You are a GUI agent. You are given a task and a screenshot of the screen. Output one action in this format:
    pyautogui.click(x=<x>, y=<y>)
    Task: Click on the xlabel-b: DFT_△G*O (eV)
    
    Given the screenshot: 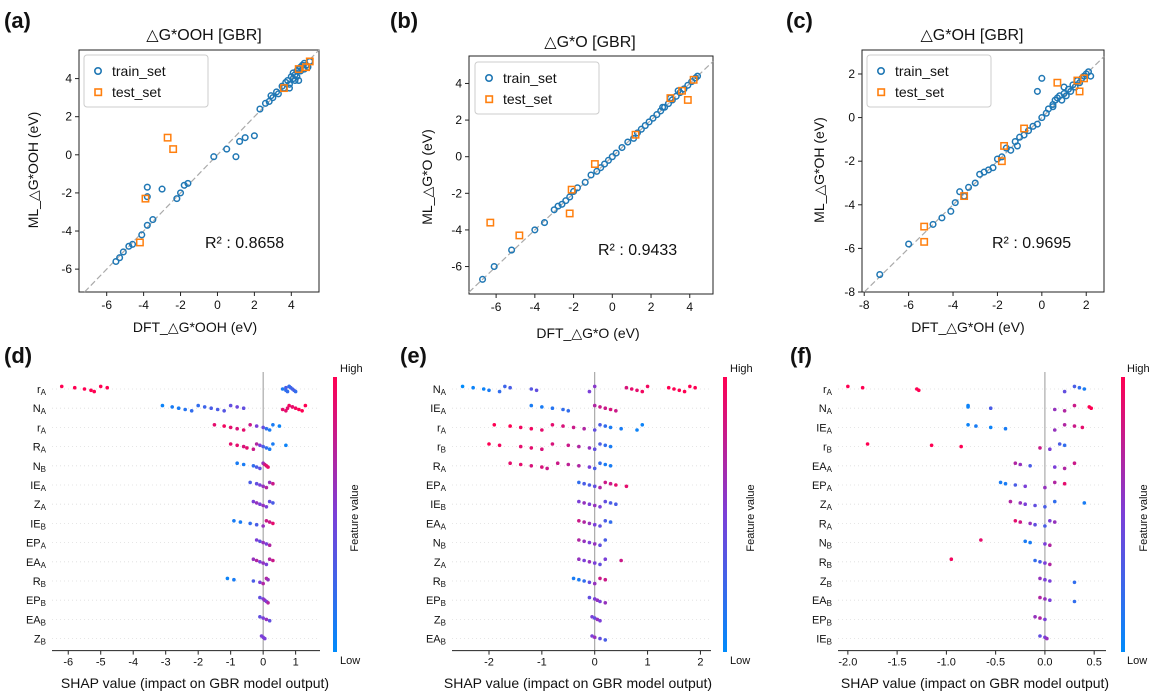 What is the action you would take?
    pyautogui.click(x=587, y=333)
    